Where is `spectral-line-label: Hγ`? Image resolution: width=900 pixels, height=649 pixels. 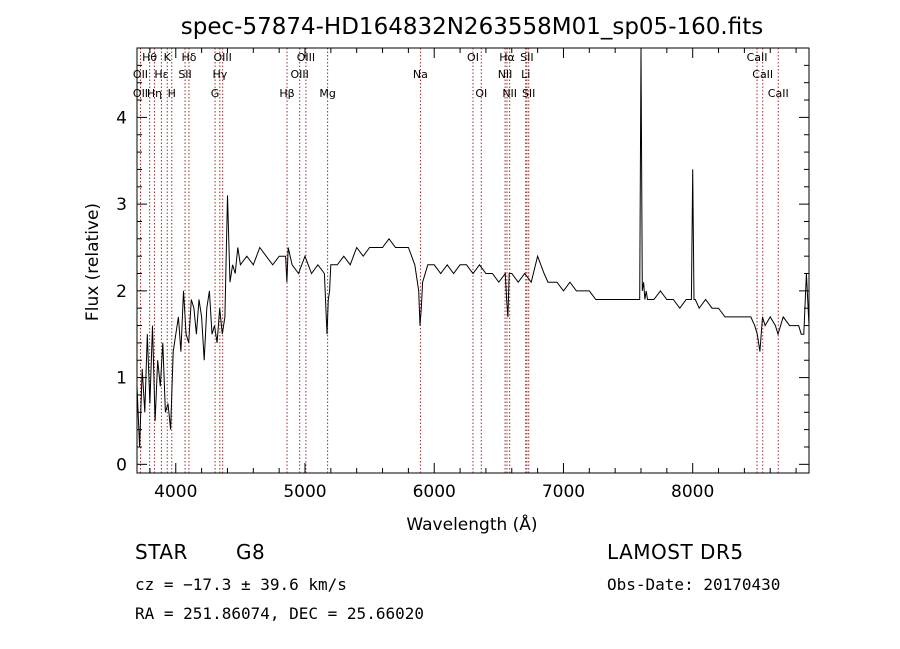 spectral-line-label: Hγ is located at coordinates (219, 74).